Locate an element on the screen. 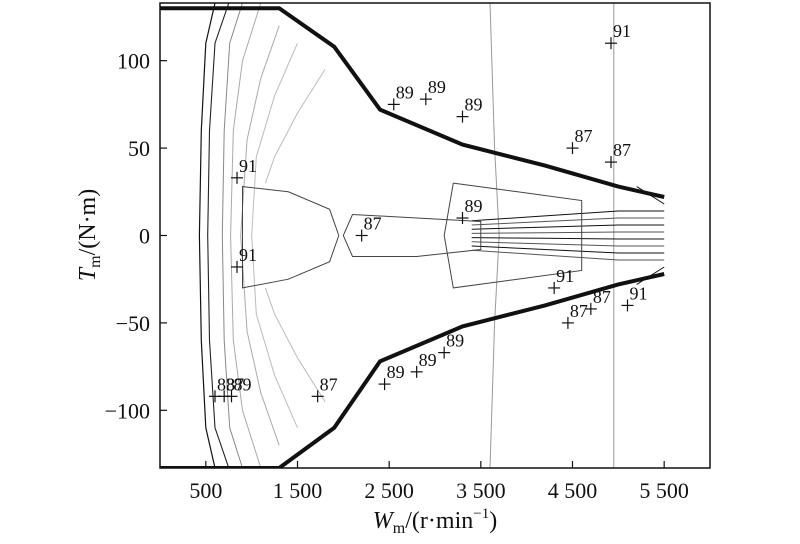  y-tick-label: 100 is located at coordinates (133, 61).